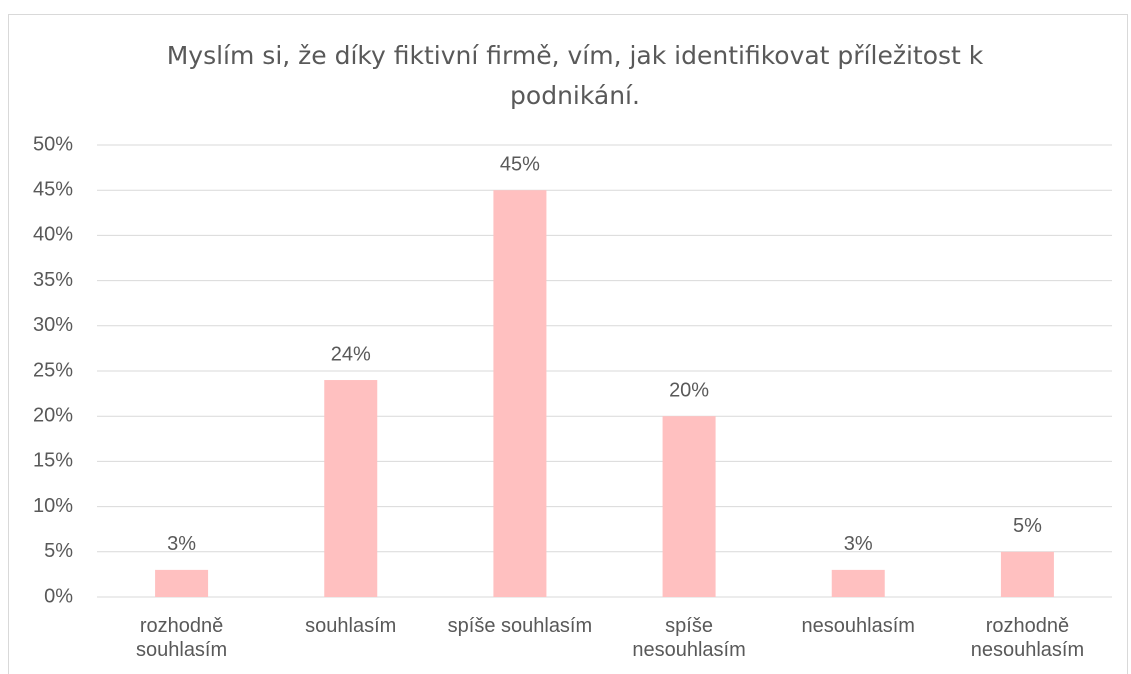  I want to click on y-tick-label: 10%, so click(53, 506).